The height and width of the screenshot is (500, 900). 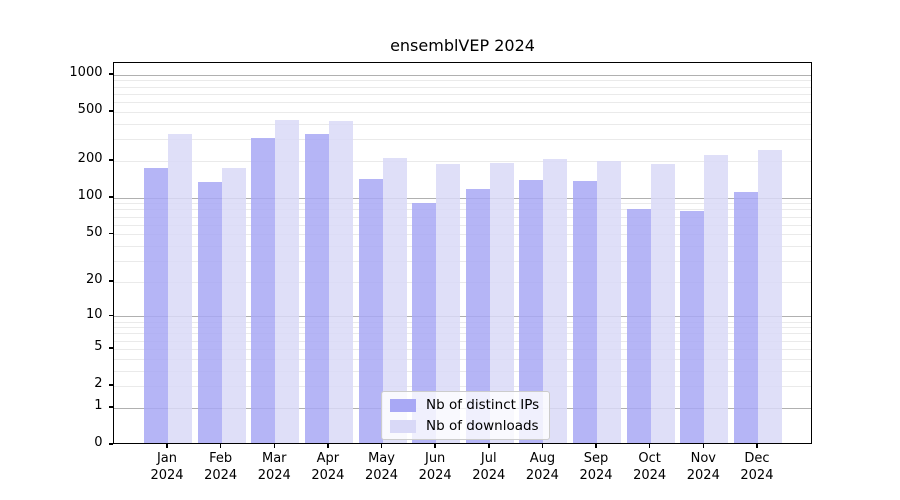 What do you see at coordinates (703, 467) in the screenshot?
I see `x-axis-tick-label: Nov 2024` at bounding box center [703, 467].